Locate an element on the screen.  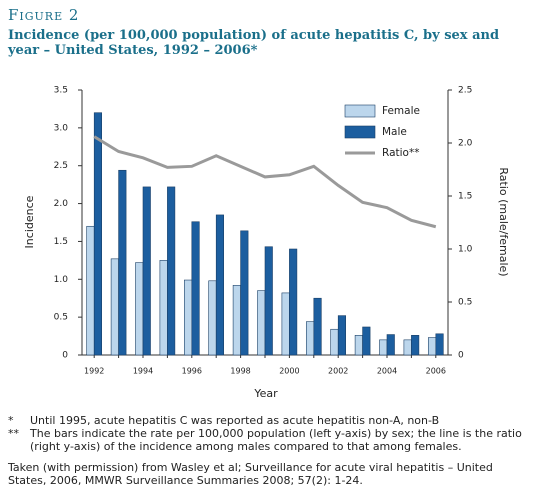
x-axis-label: Year is located at coordinates (265, 393).